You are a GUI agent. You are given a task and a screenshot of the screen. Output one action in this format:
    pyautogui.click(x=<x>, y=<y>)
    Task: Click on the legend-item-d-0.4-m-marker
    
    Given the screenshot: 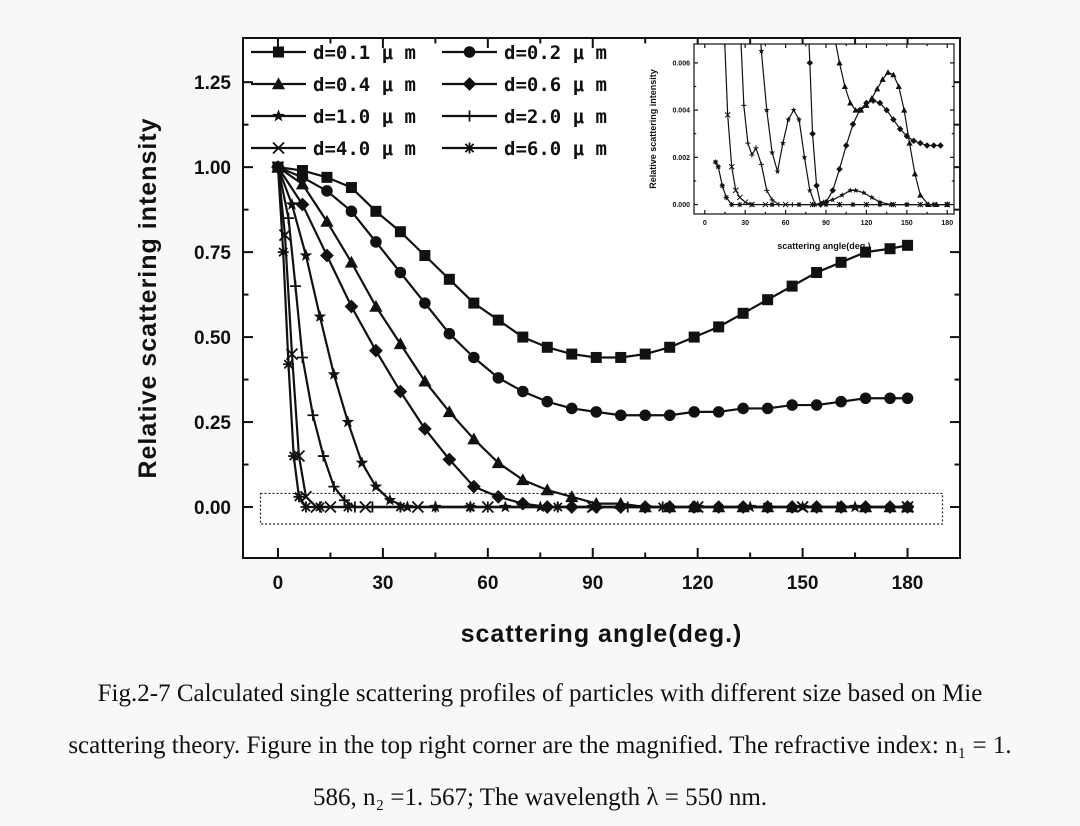 What is the action you would take?
    pyautogui.click(x=278, y=83)
    